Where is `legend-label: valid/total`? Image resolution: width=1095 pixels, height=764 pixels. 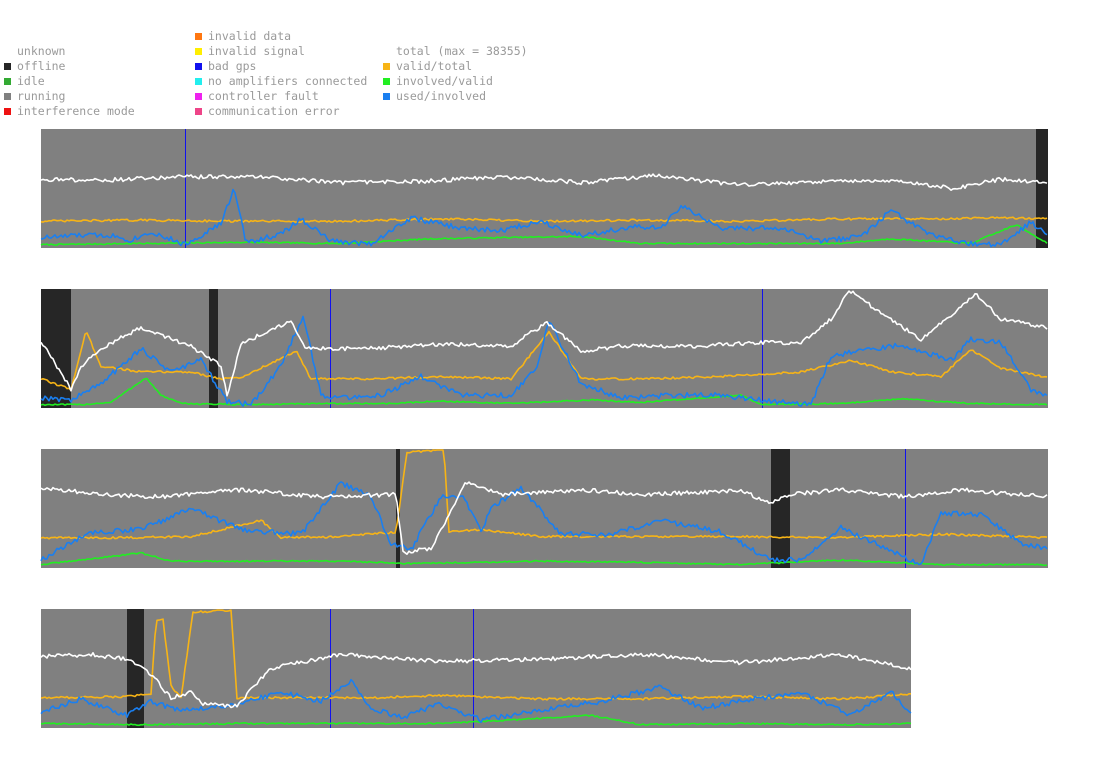
legend-label: valid/total is located at coordinates (434, 66).